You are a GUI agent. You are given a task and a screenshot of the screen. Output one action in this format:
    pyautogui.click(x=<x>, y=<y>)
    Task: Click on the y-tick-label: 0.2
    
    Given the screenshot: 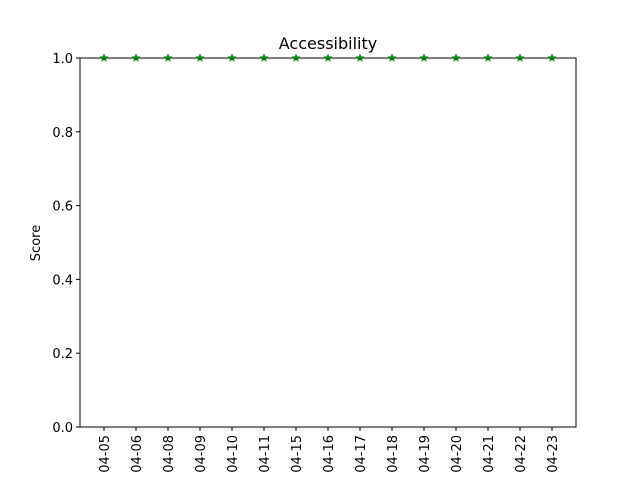 What is the action you would take?
    pyautogui.click(x=62, y=354)
    